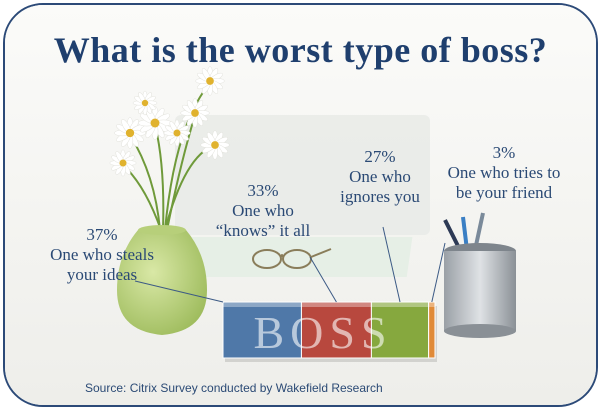  I want to click on category-line: One who steals, so click(102, 255).